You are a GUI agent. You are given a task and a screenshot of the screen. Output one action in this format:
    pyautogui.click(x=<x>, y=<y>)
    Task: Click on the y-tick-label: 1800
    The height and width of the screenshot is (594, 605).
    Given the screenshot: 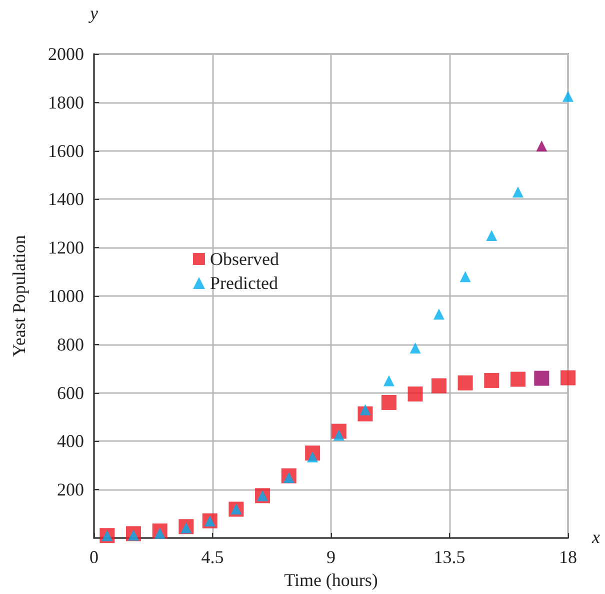 What is the action you would take?
    pyautogui.click(x=66, y=102)
    